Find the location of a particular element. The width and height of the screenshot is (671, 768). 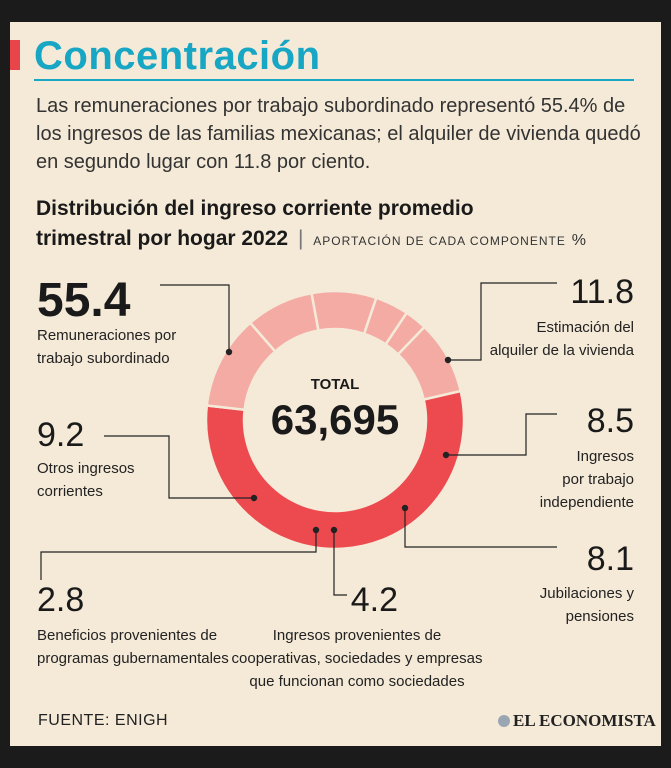

slice-value-5: 2.8 is located at coordinates (60, 600).